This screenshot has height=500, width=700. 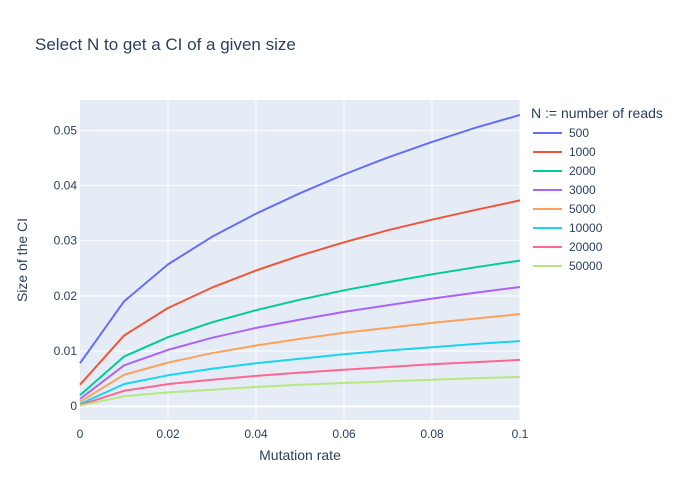 What do you see at coordinates (586, 266) in the screenshot?
I see `legend-label: 50000` at bounding box center [586, 266].